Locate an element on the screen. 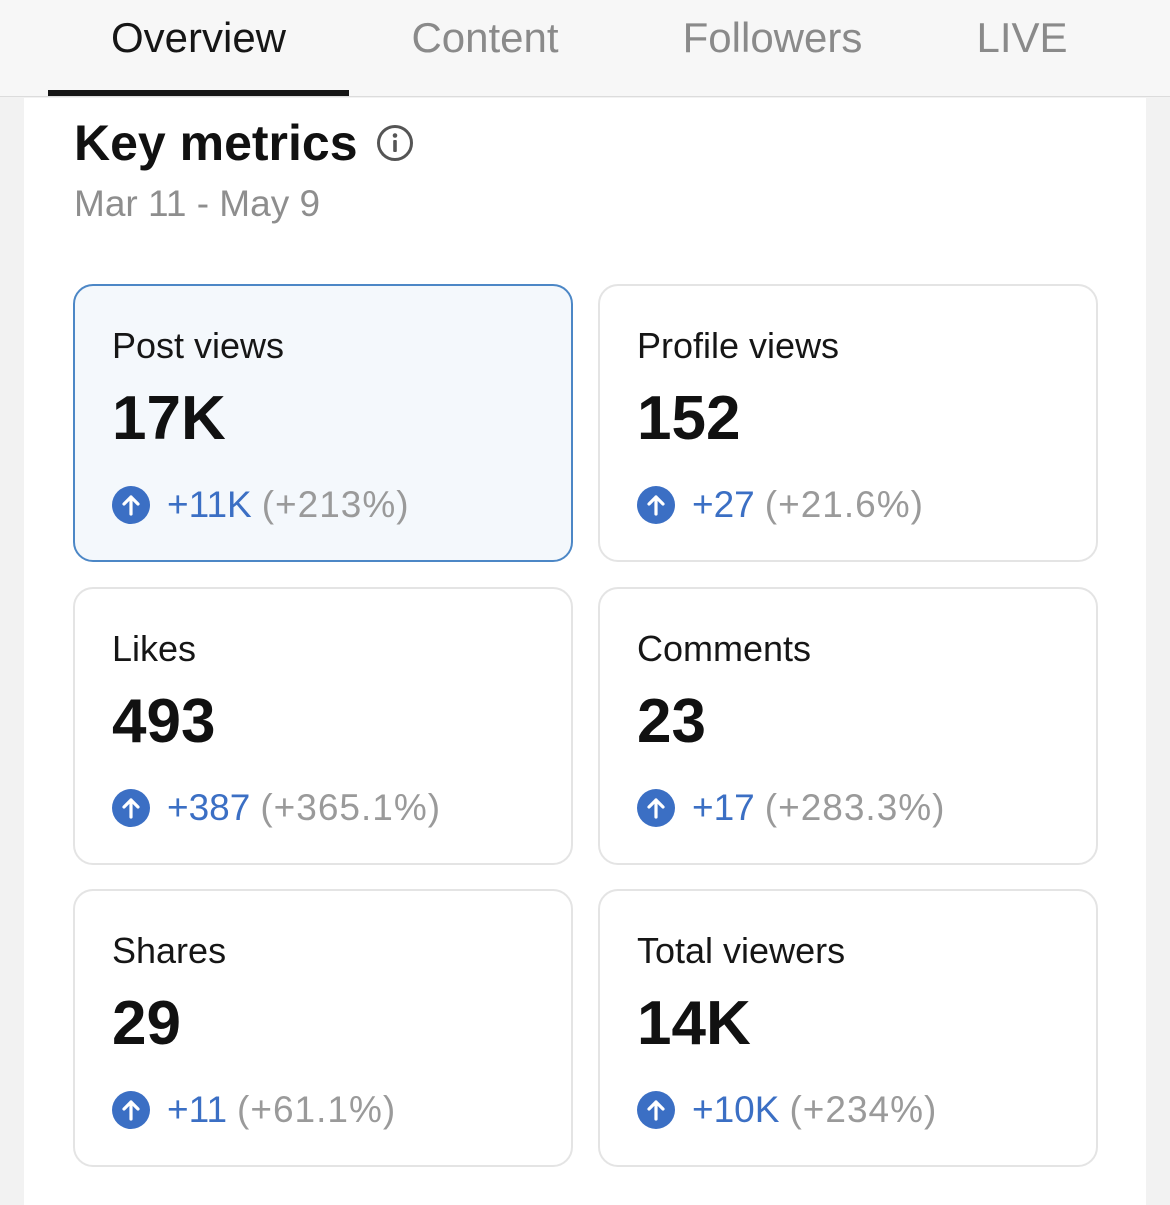  metric-value: 23 is located at coordinates (671, 721).